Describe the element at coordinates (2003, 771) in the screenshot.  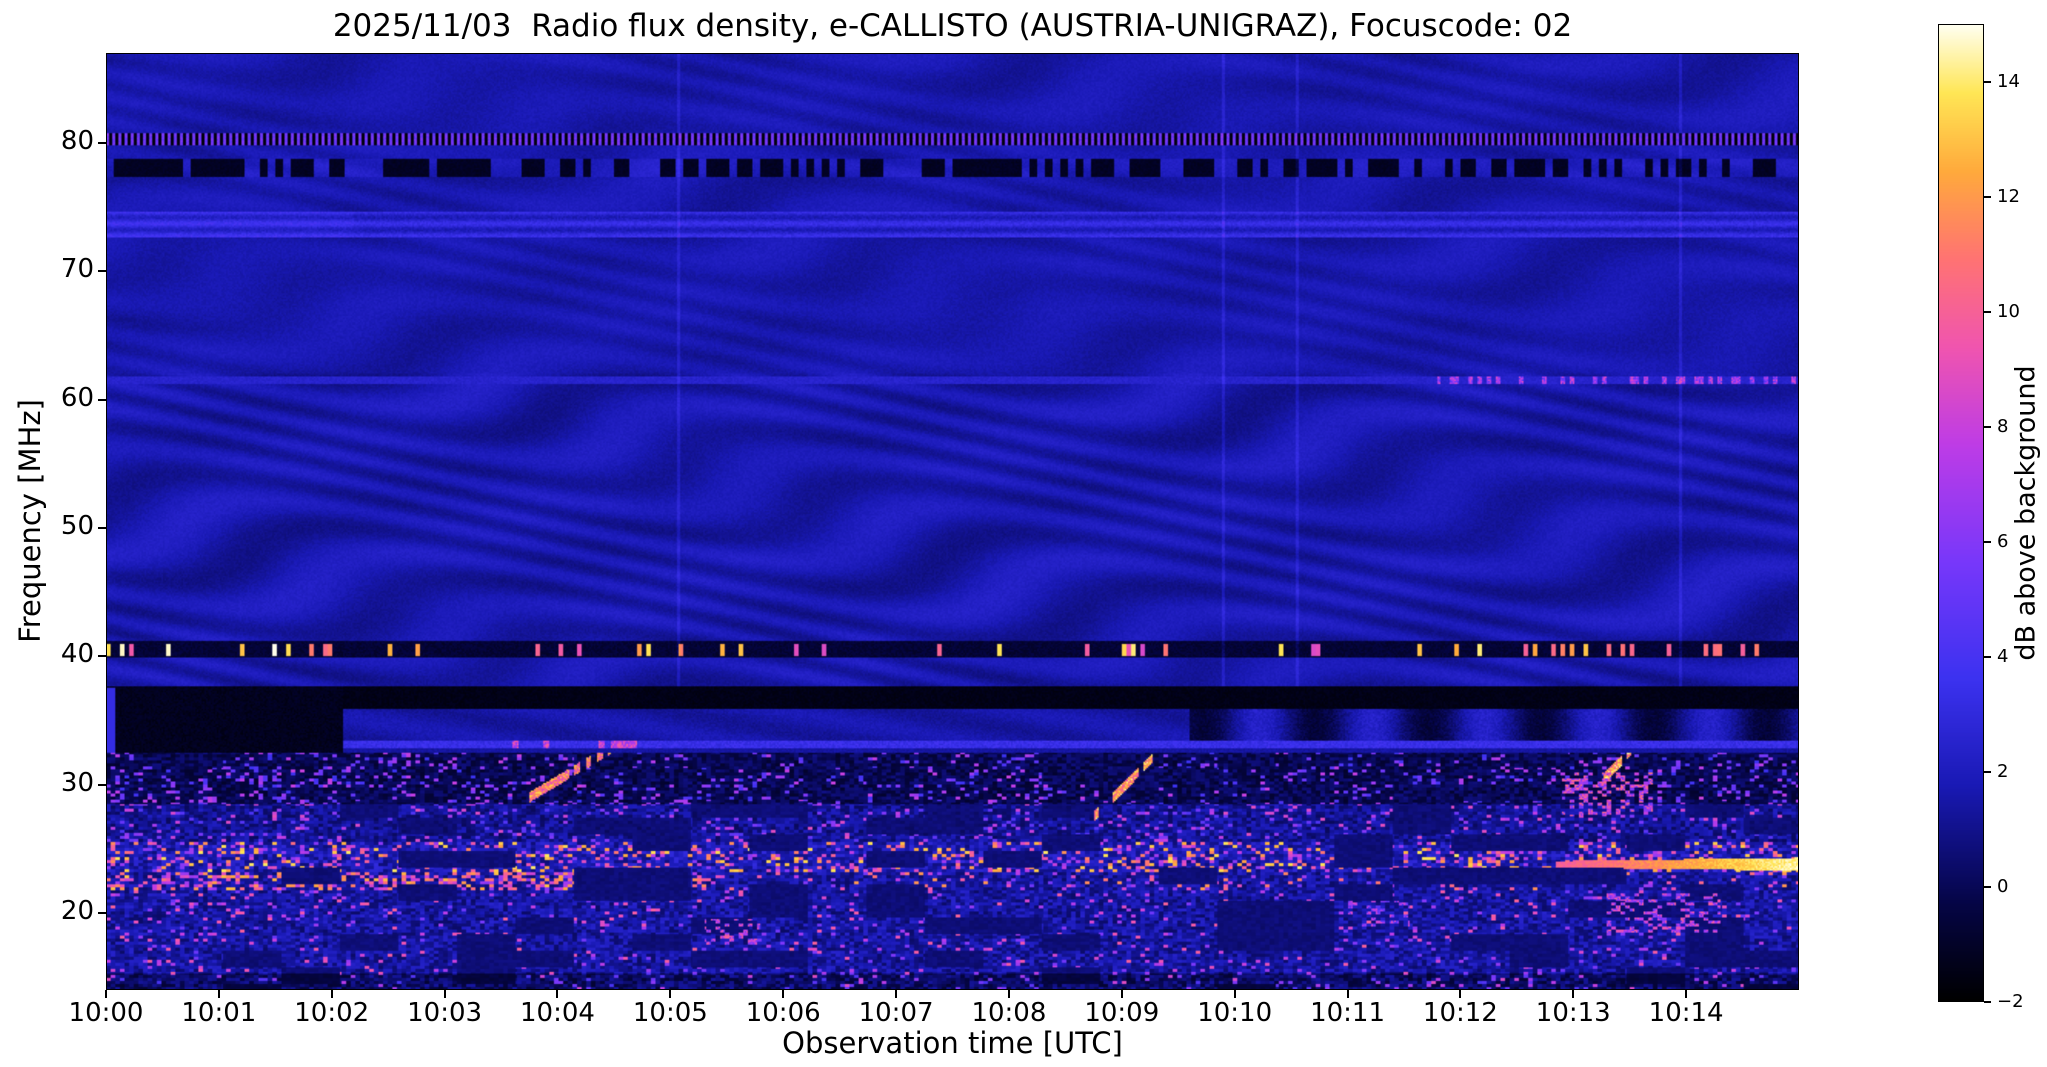
I see `colorbar-tick-label: 2` at that location.